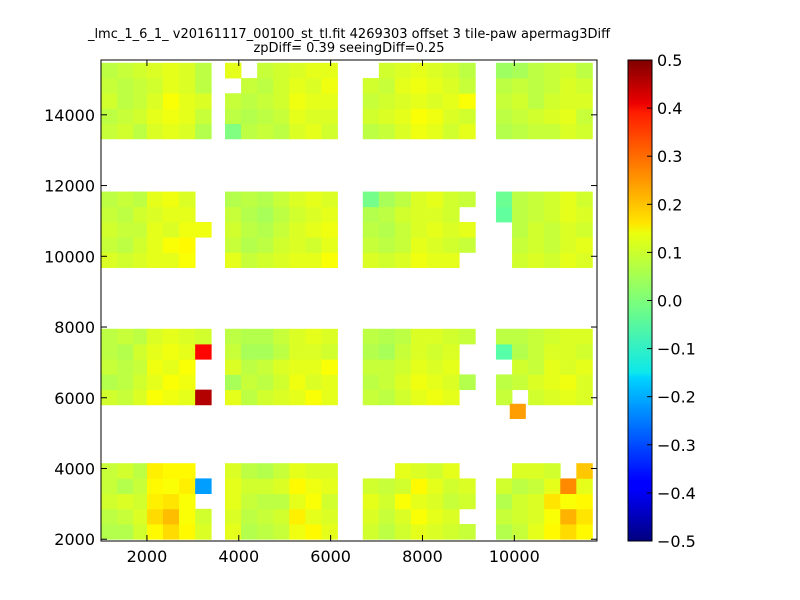 The height and width of the screenshot is (600, 800). Describe the element at coordinates (69, 115) in the screenshot. I see `y-tick-label: 14000` at that location.